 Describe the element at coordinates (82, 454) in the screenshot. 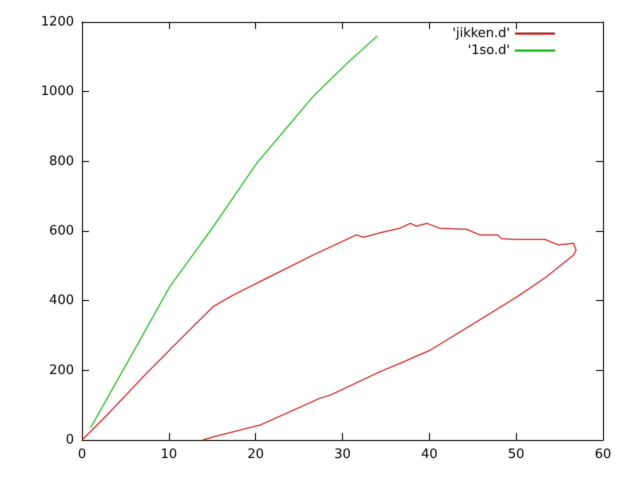

I see `x-tick-label: 0` at that location.